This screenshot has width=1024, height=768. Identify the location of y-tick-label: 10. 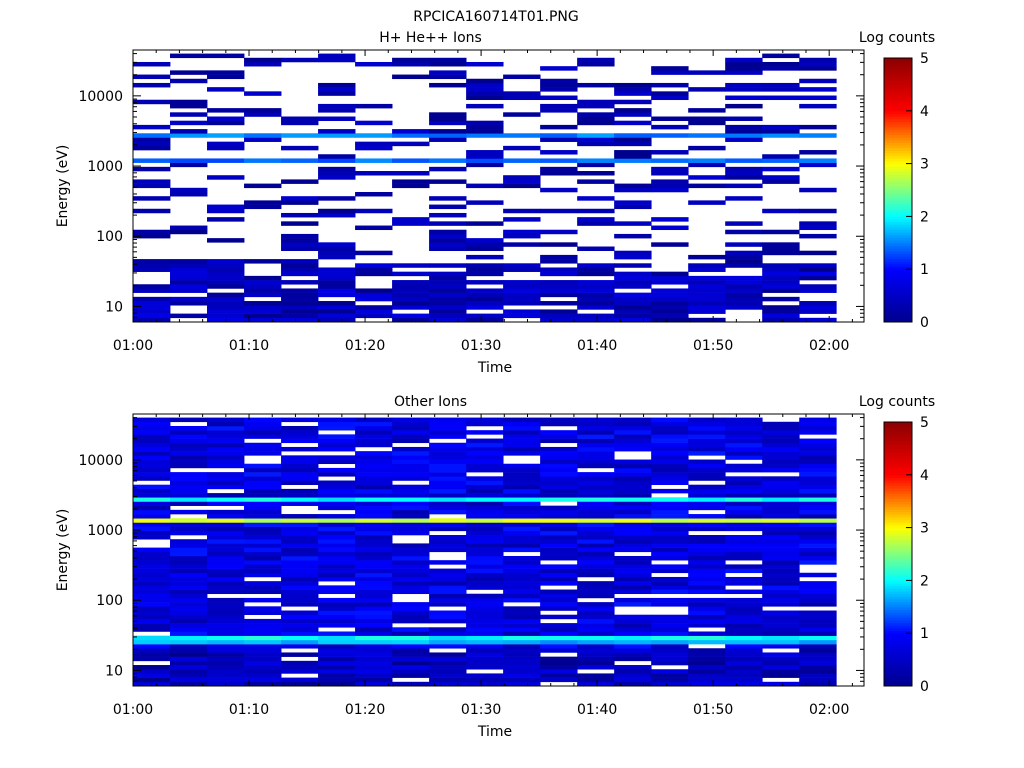
(114, 307).